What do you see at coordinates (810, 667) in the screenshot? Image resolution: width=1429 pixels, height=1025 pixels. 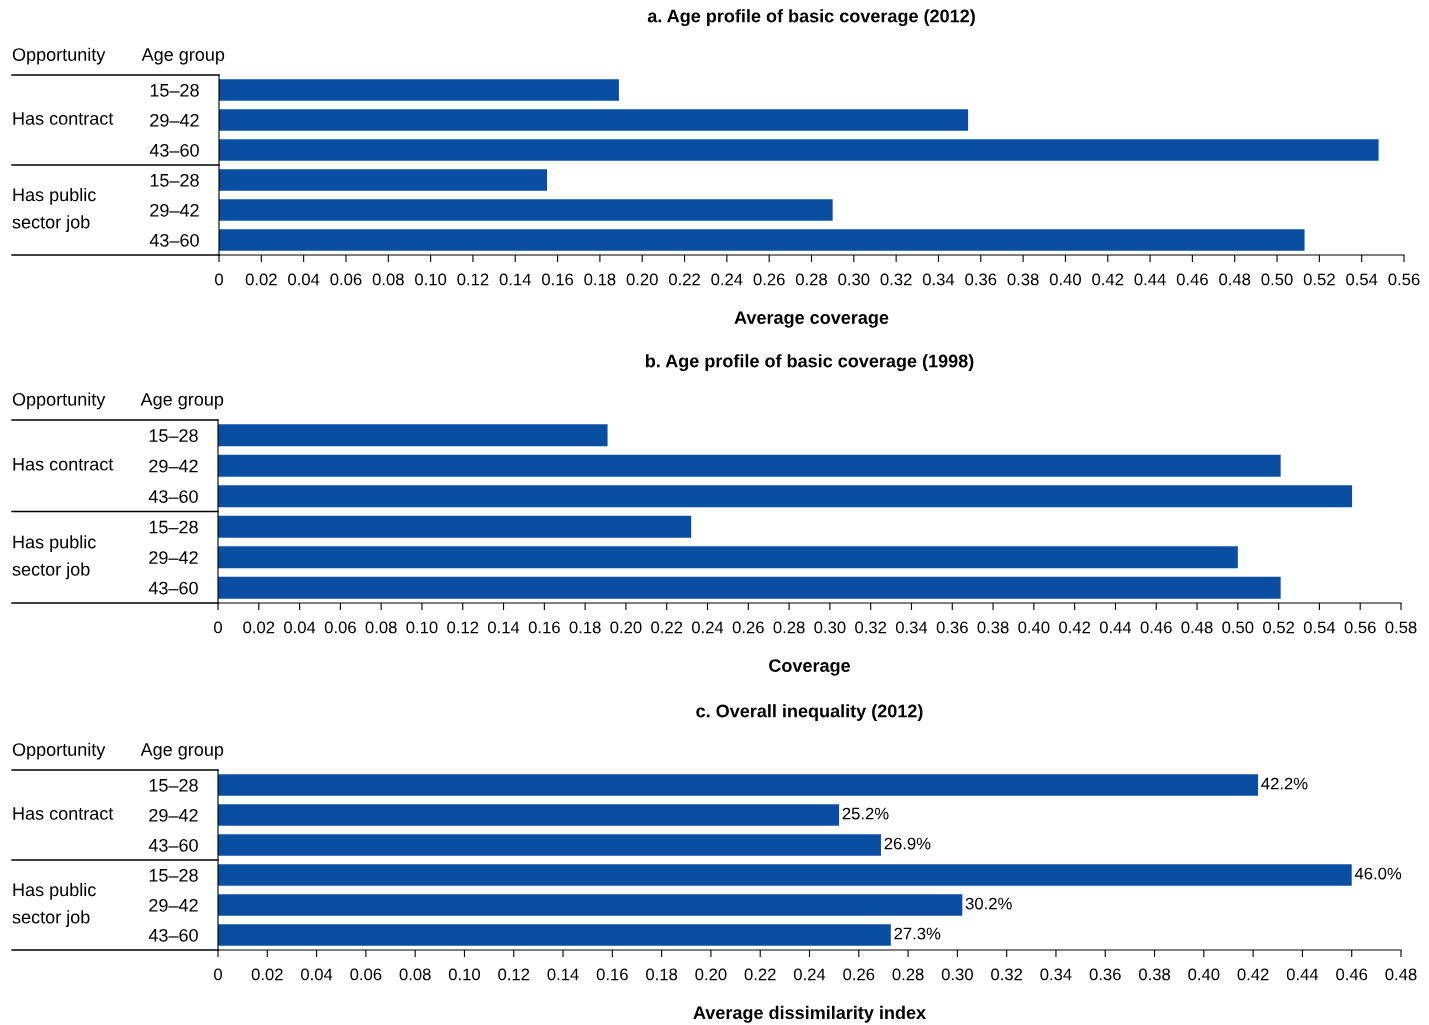 I see `x-axis-title: Coverage` at bounding box center [810, 667].